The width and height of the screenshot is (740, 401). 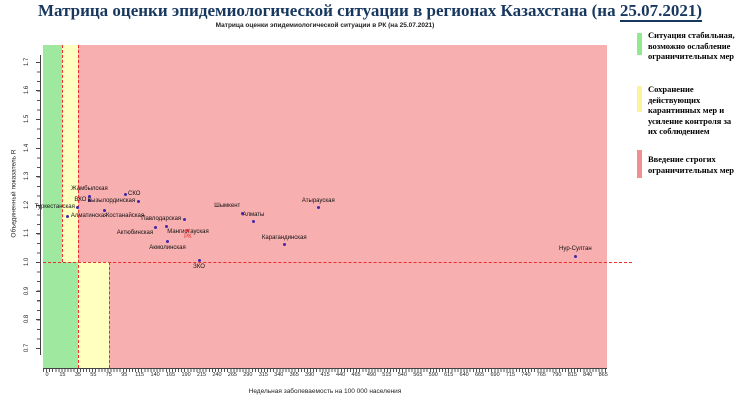 What do you see at coordinates (186, 375) in the screenshot?
I see `x-tick-label: 190` at bounding box center [186, 375].